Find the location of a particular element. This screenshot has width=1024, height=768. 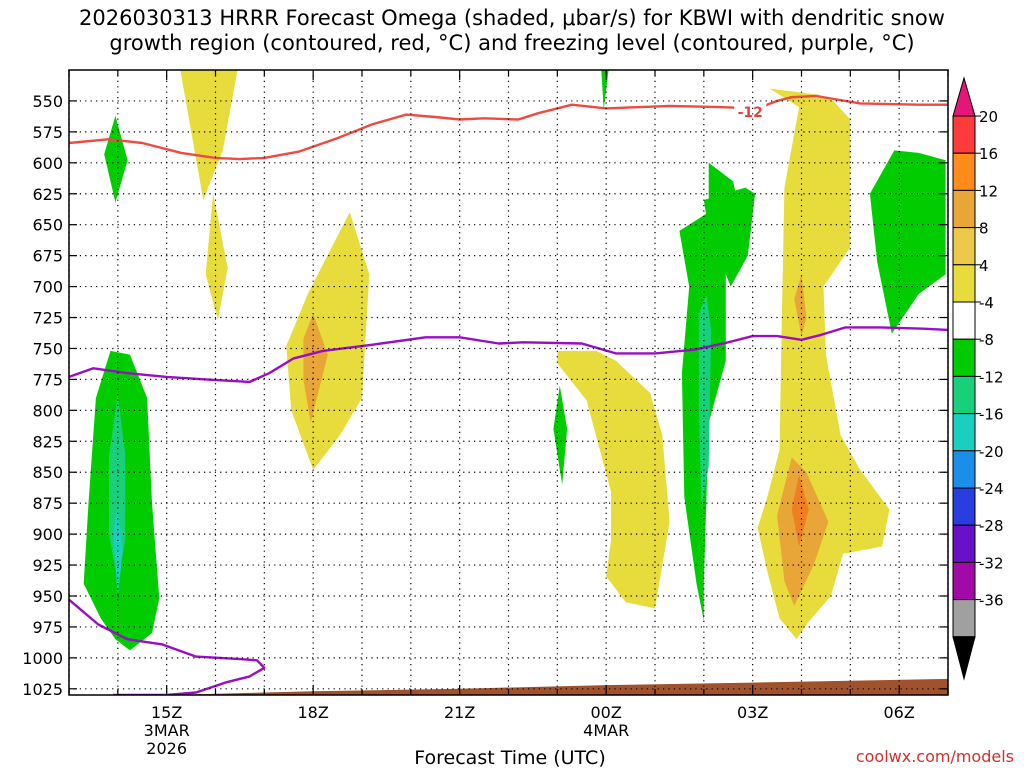

colorbar-label: 12 is located at coordinates (988, 191).